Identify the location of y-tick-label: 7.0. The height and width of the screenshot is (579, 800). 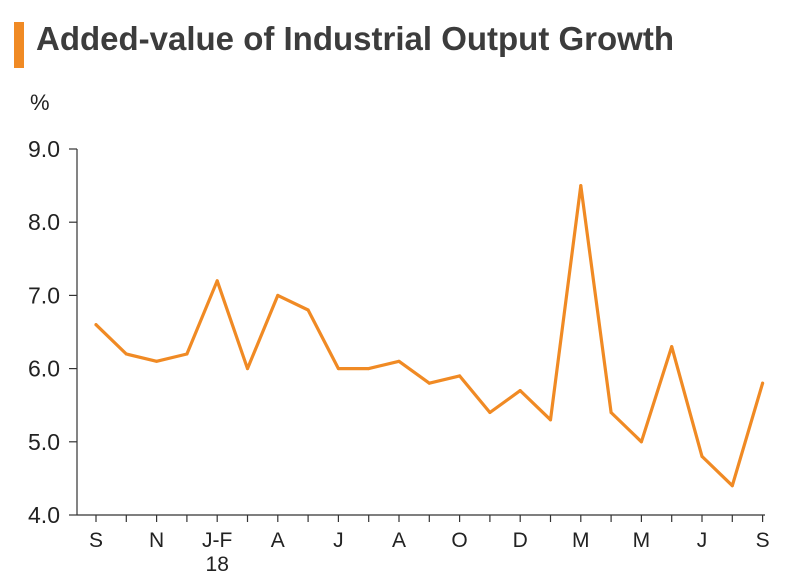
(44, 295).